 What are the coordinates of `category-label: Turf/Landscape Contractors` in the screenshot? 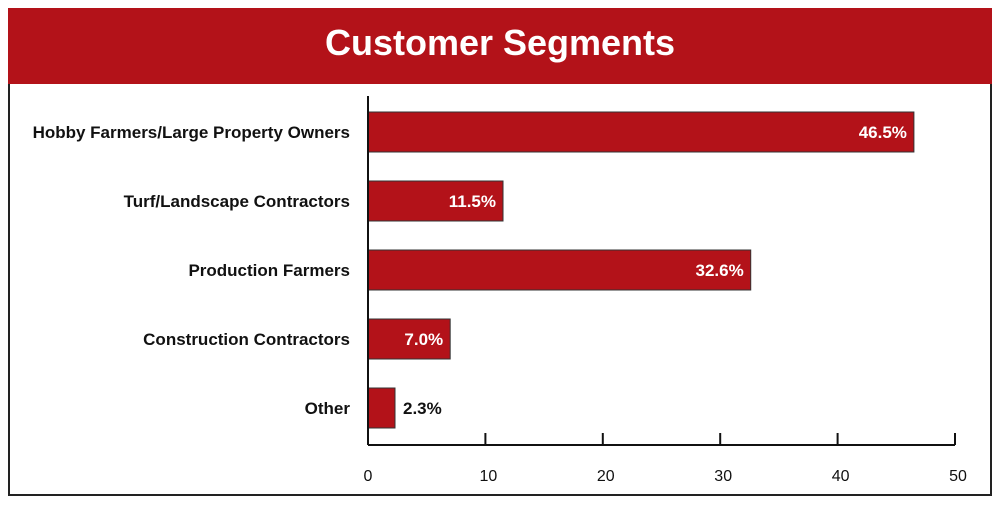 It's located at (237, 201).